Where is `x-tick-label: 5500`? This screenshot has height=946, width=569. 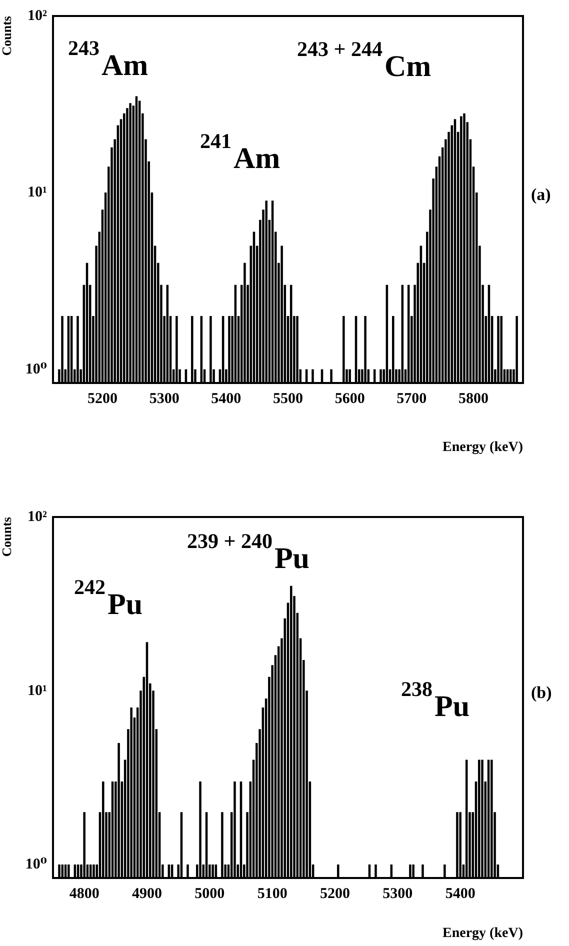 x-tick-label: 5500 is located at coordinates (288, 398).